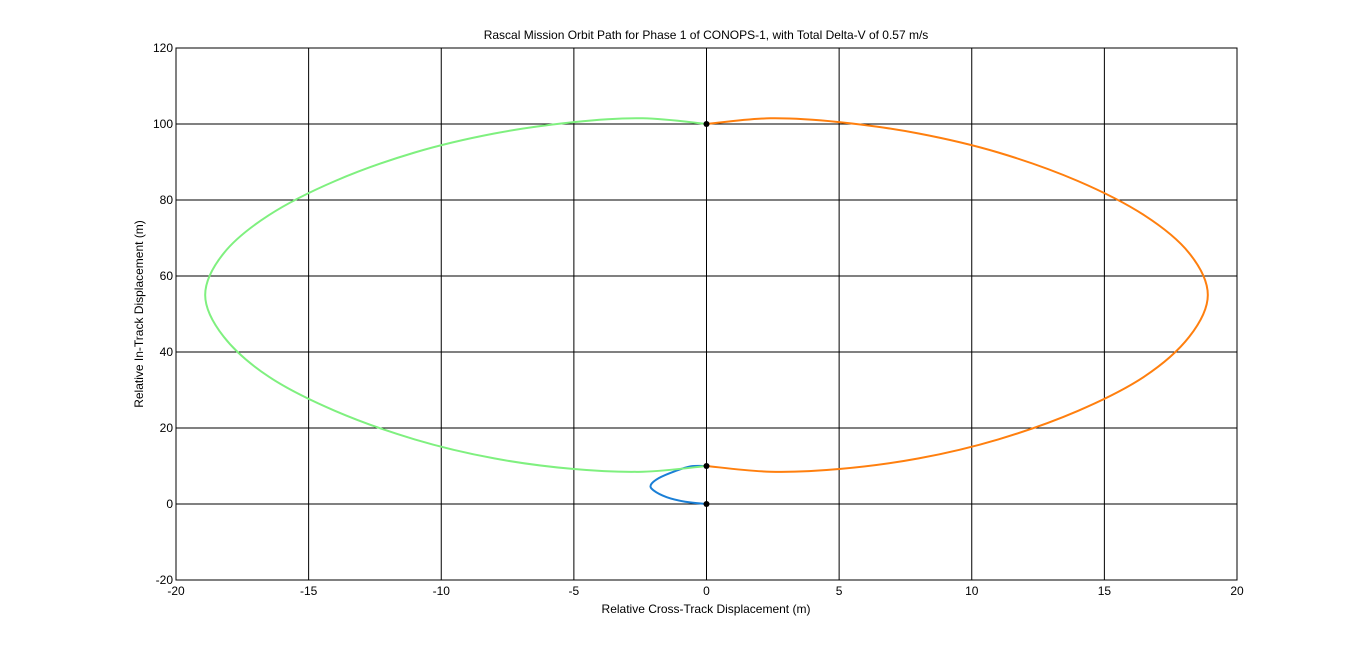 The height and width of the screenshot is (657, 1366). I want to click on y-tick-label-5: 80, so click(167, 200).